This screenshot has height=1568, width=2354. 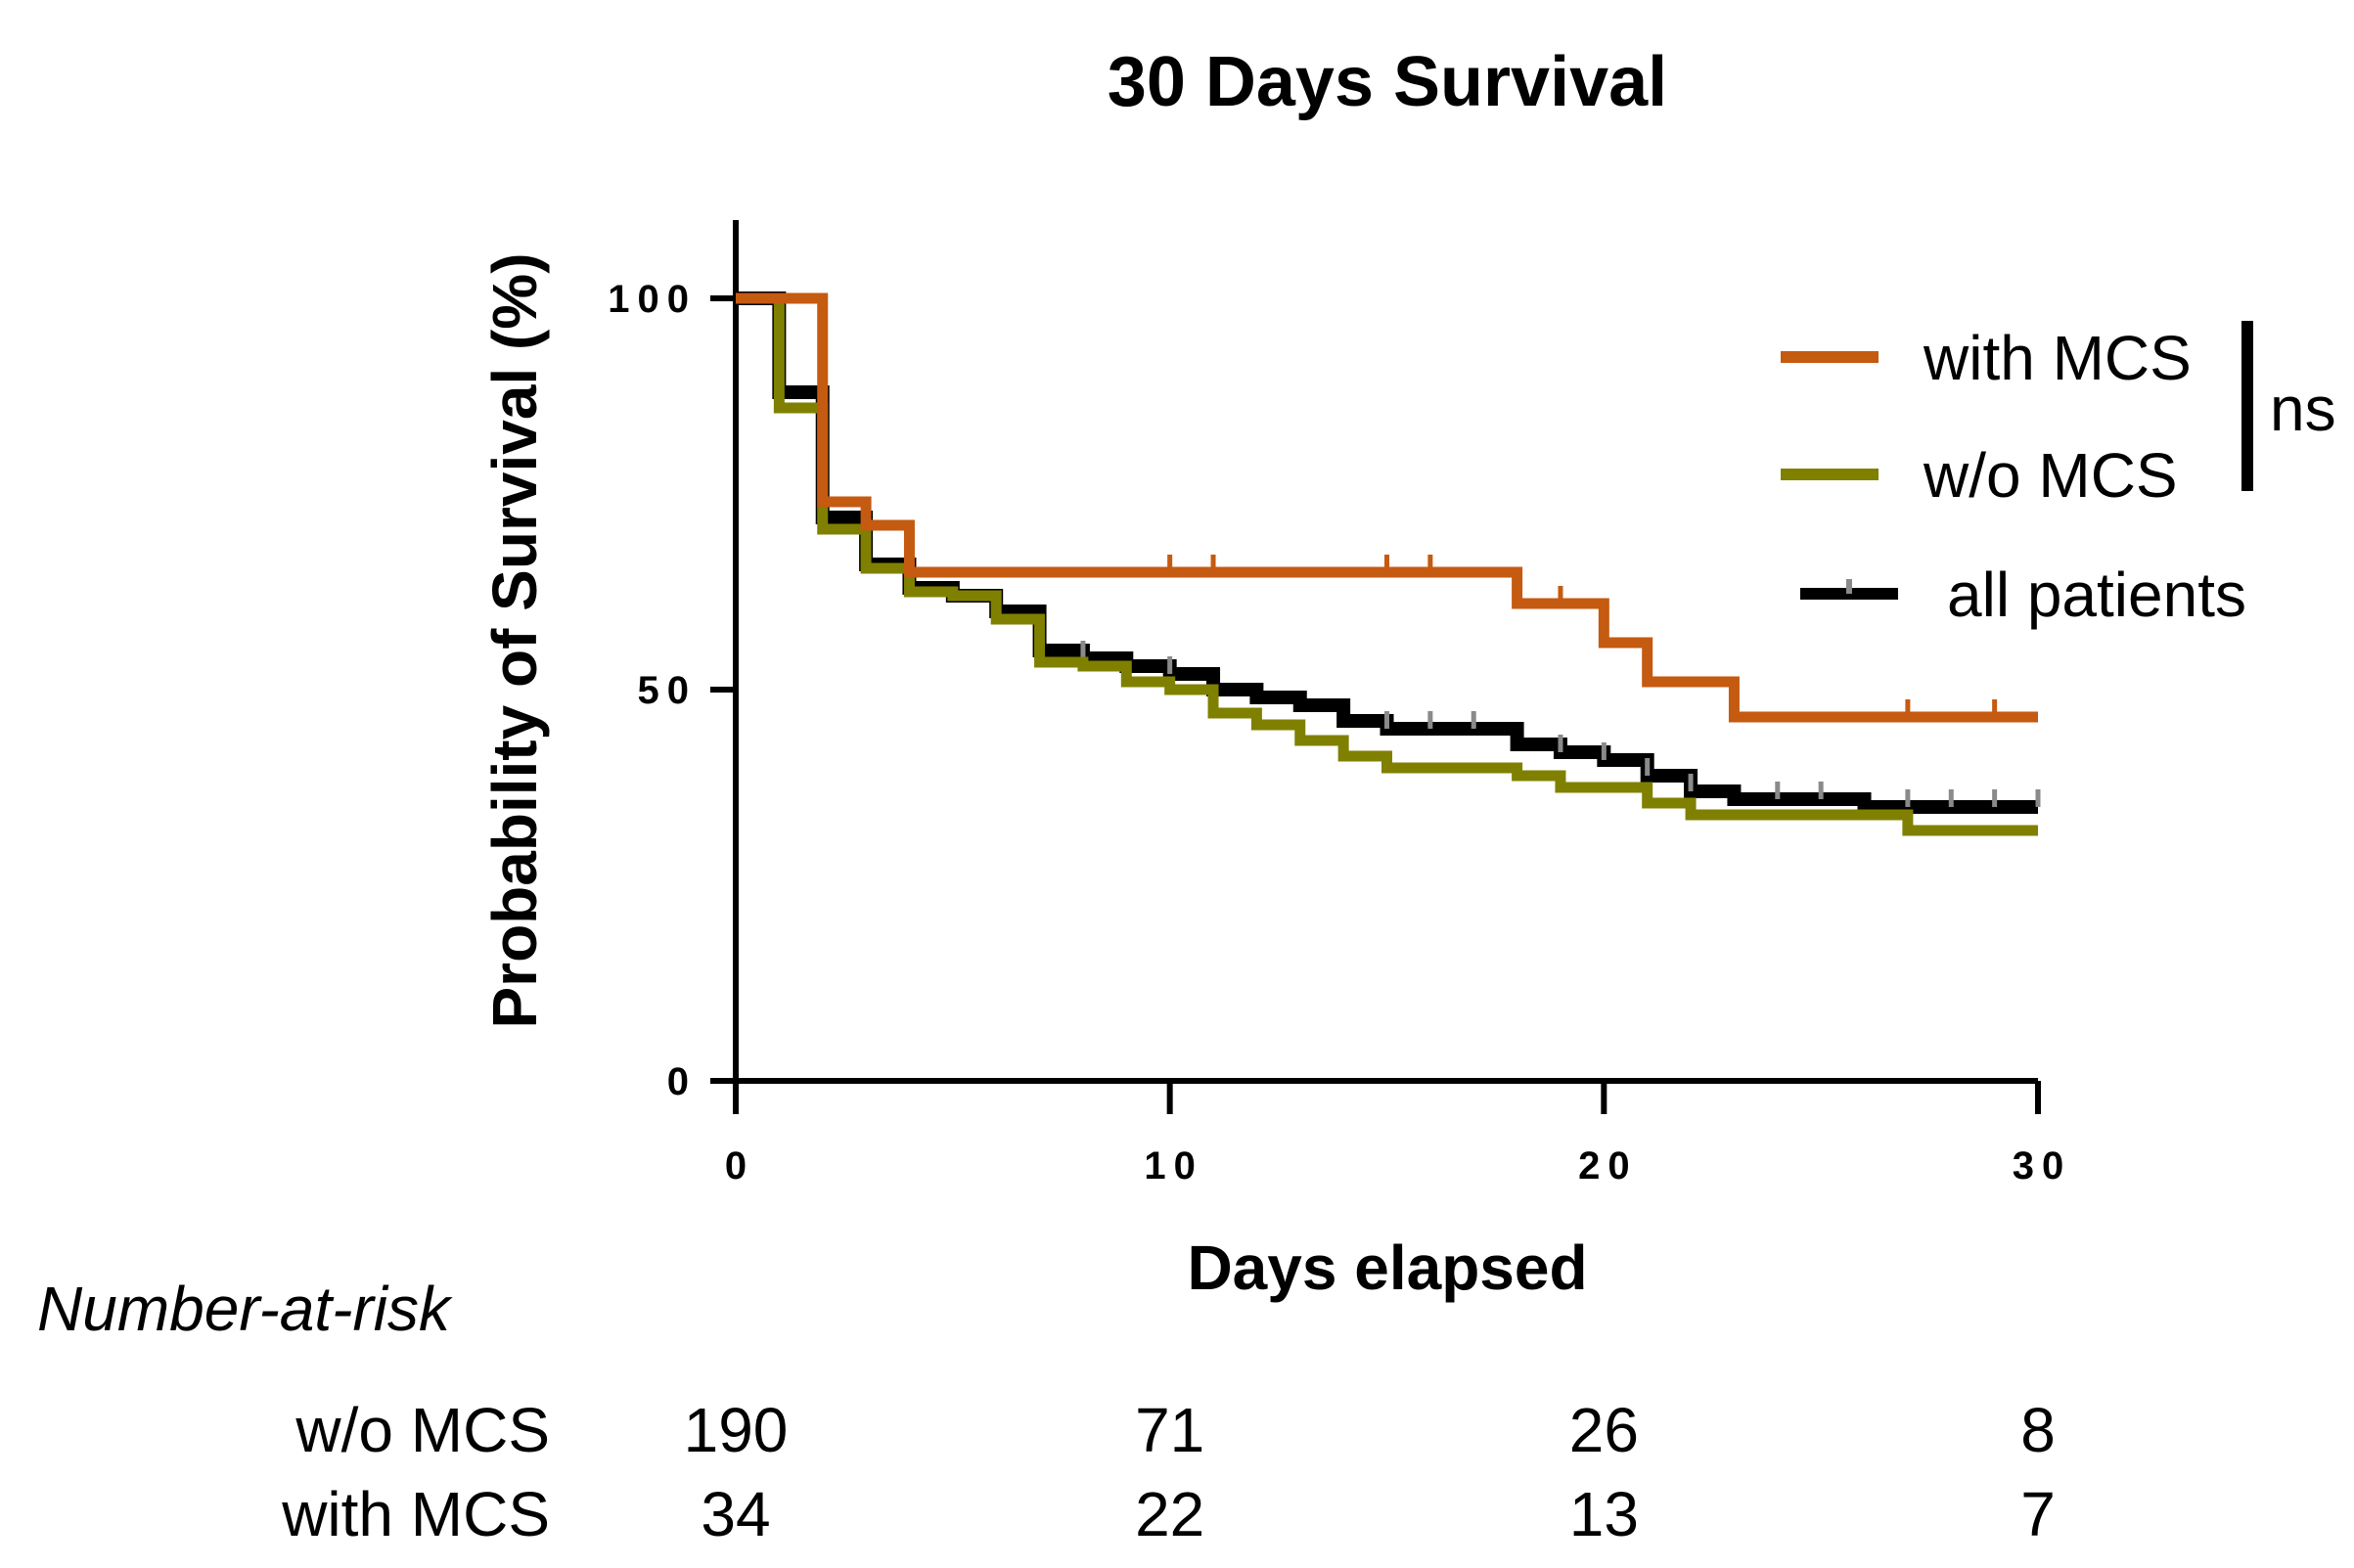 What do you see at coordinates (1387, 82) in the screenshot?
I see `chart-title: 30 Days Survival` at bounding box center [1387, 82].